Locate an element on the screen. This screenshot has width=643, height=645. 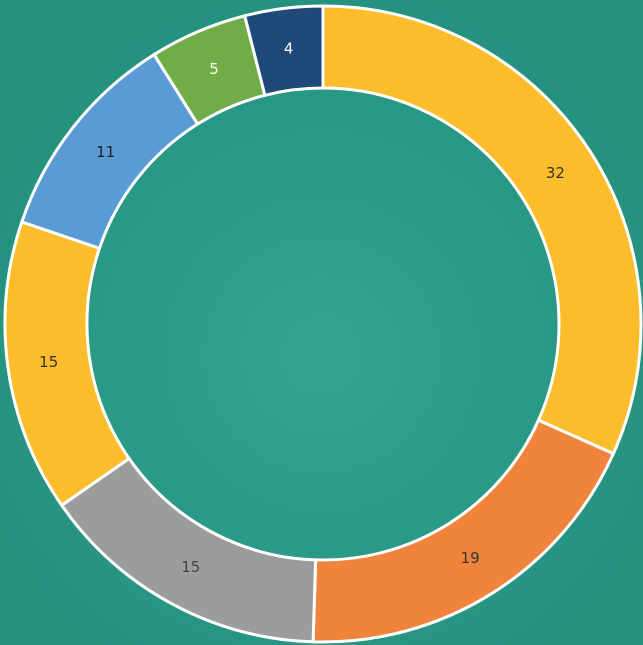
data-label: 32 is located at coordinates (555, 173).